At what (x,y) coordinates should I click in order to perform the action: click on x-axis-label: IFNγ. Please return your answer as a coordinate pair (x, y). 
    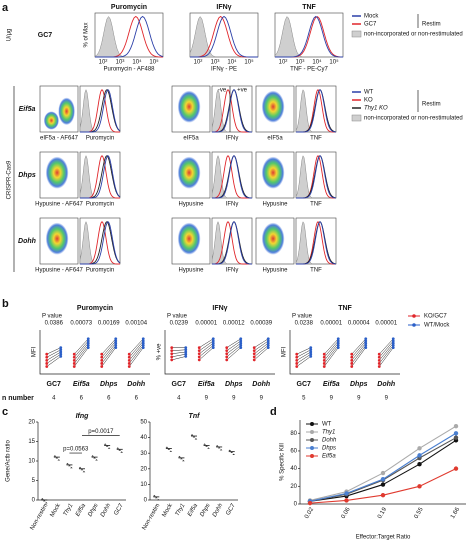
    Looking at the image, I should click on (232, 139).